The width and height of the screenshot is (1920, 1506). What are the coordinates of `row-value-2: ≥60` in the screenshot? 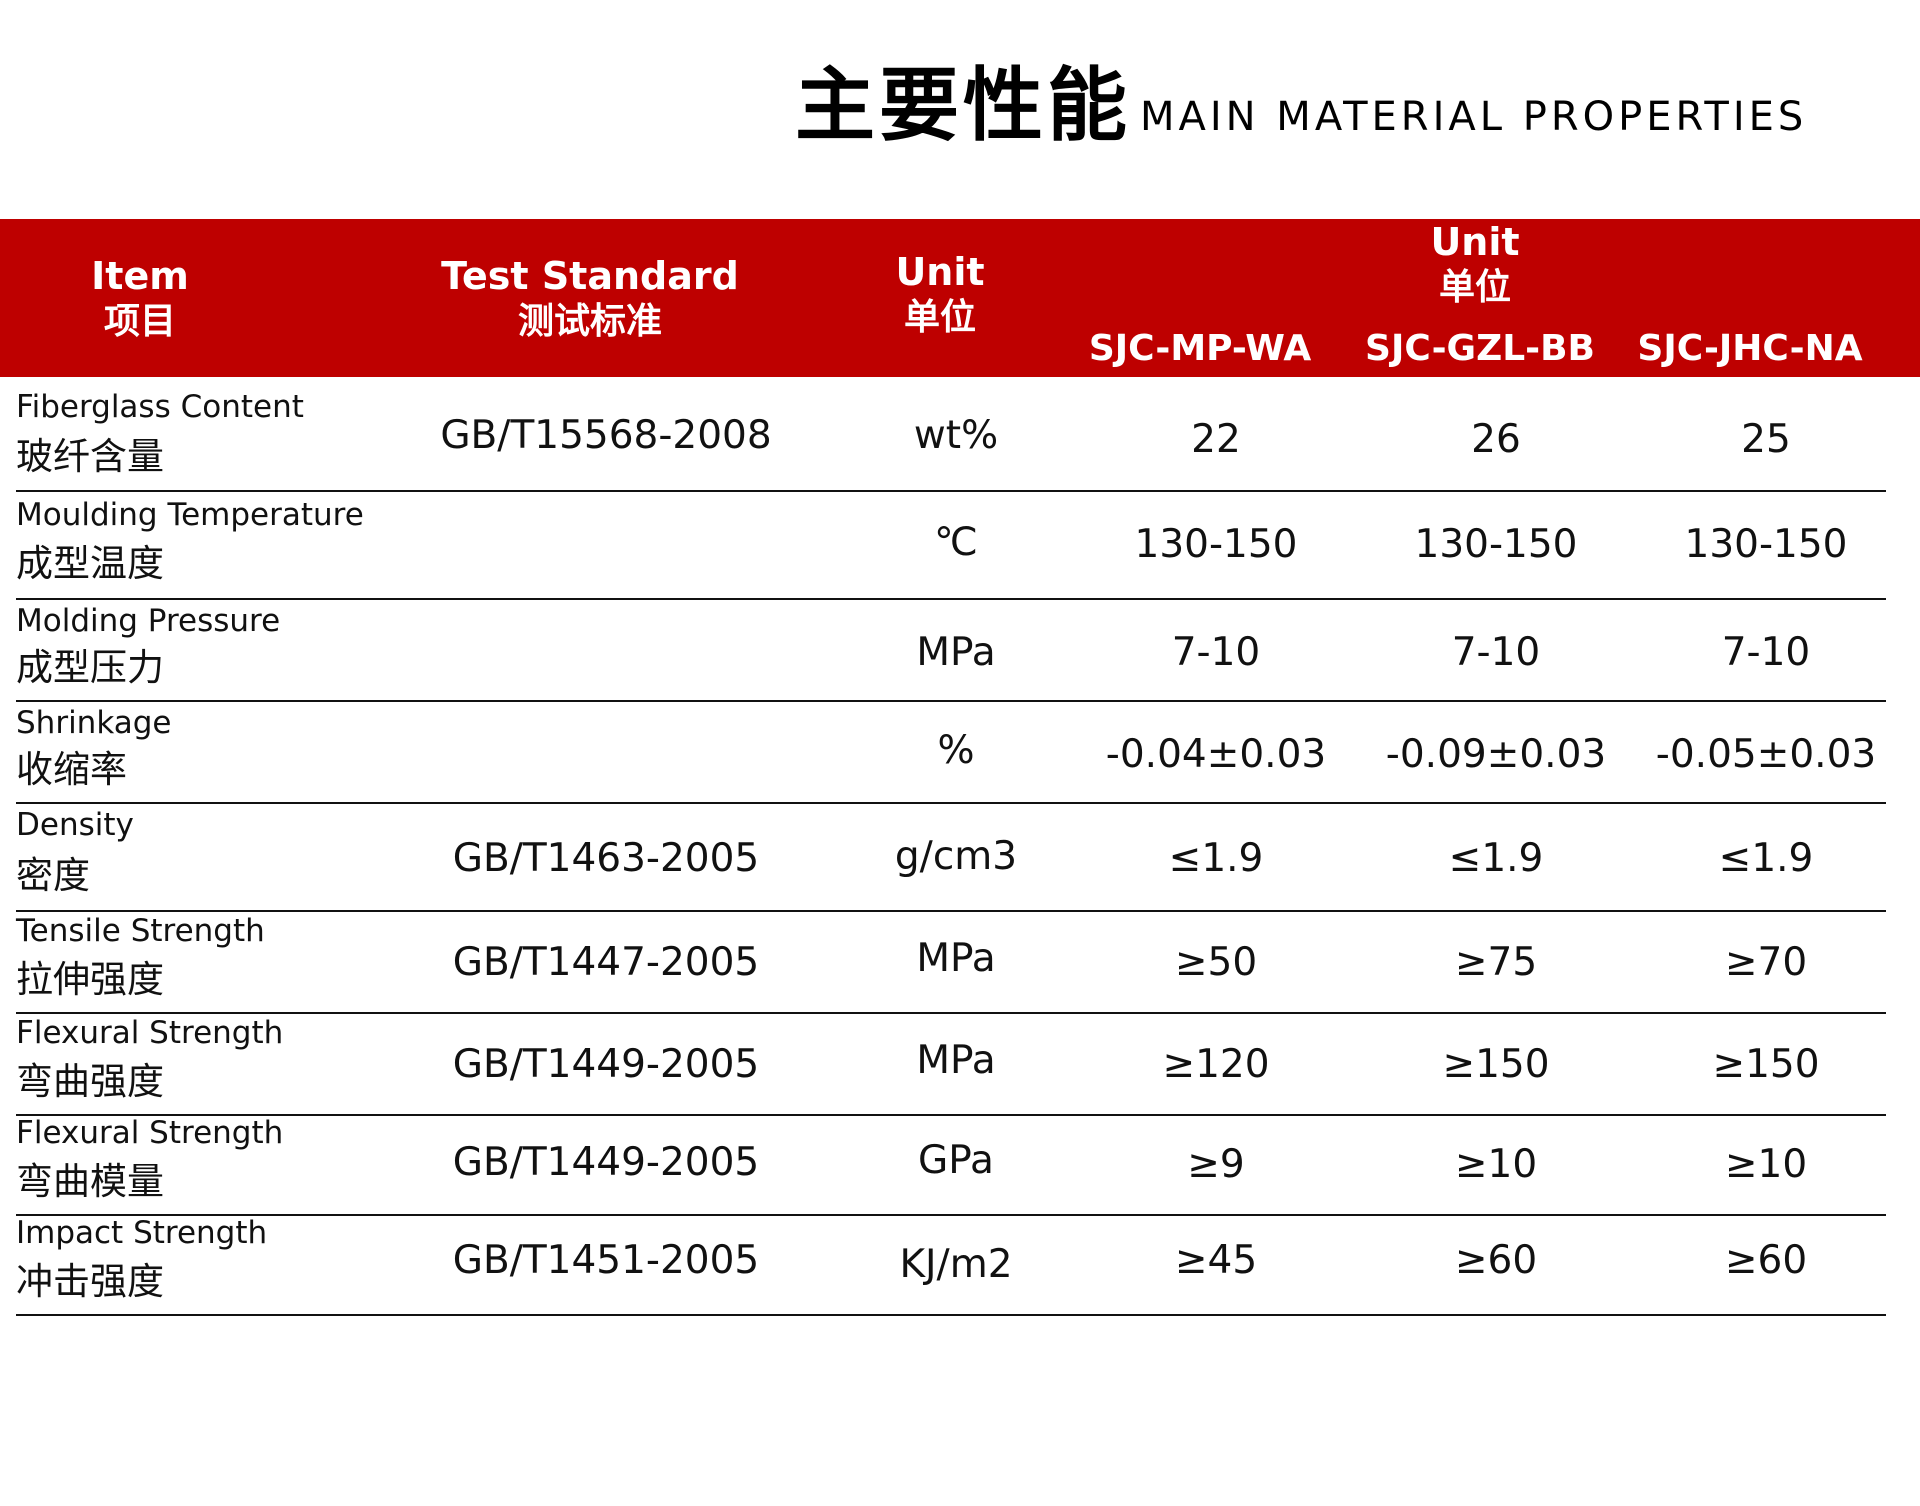 It's located at (1496, 1260).